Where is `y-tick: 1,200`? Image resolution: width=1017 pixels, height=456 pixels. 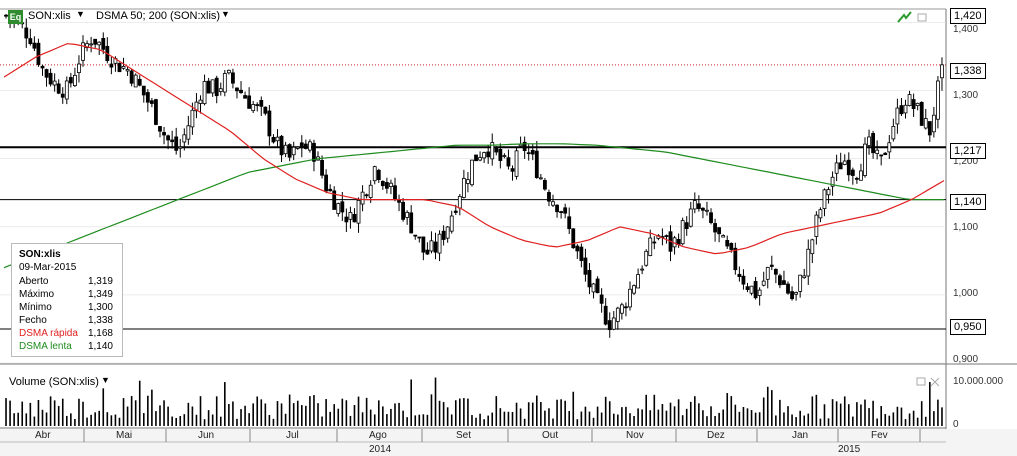 y-tick: 1,200 is located at coordinates (966, 161).